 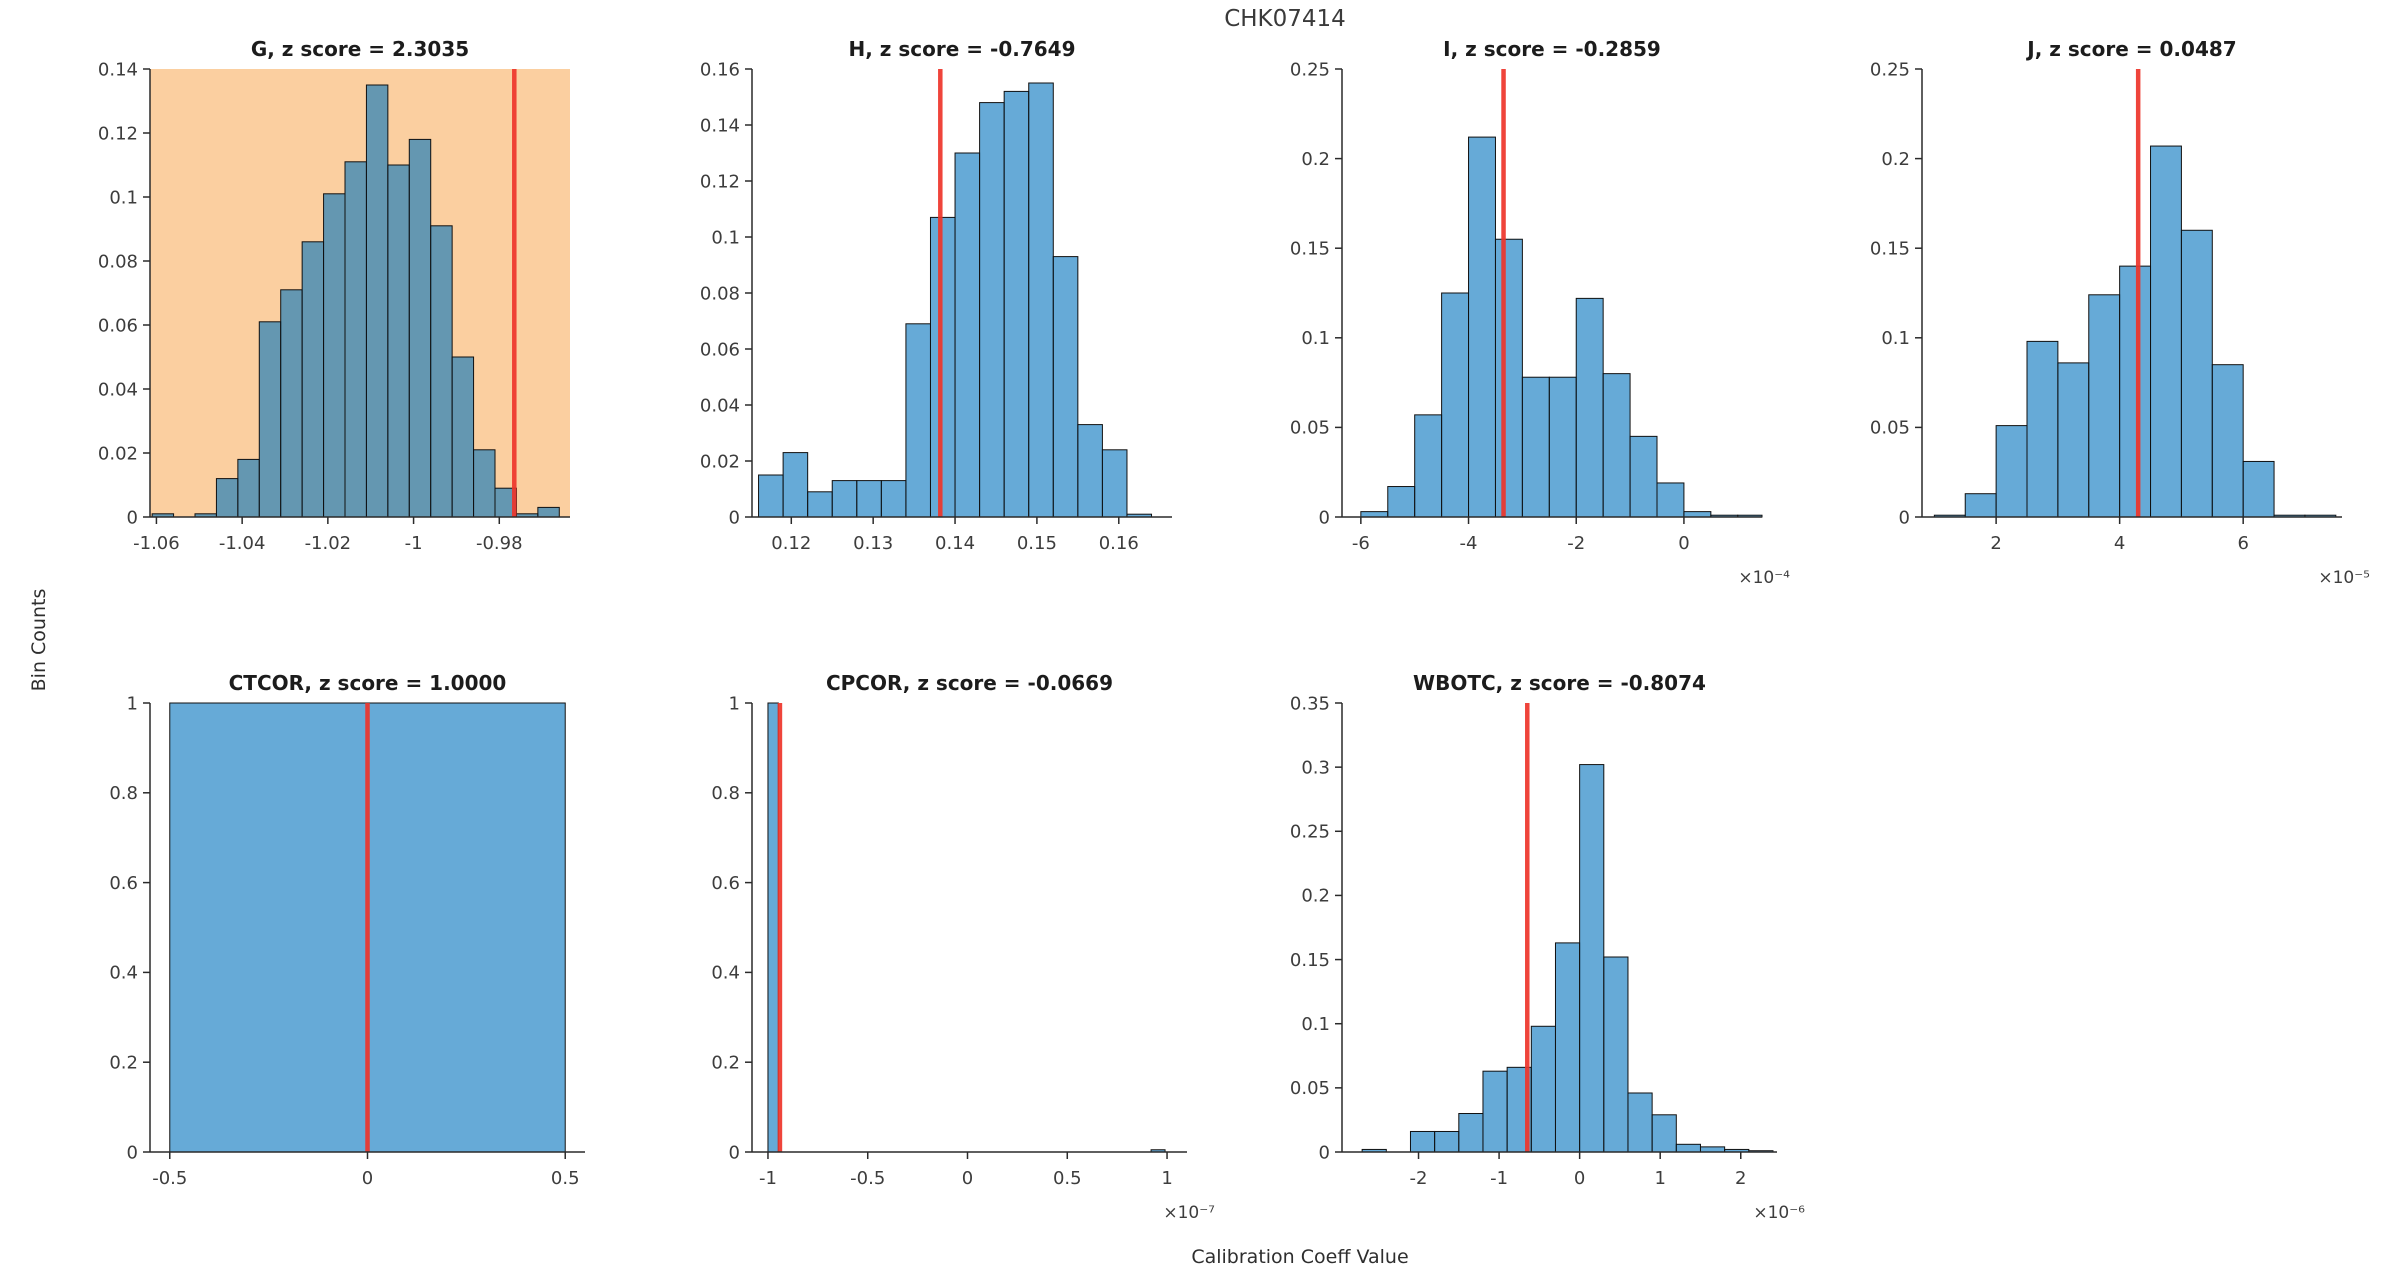 What do you see at coordinates (2130, 49) in the screenshot?
I see `subplot-title: J, z score = 0.0487` at bounding box center [2130, 49].